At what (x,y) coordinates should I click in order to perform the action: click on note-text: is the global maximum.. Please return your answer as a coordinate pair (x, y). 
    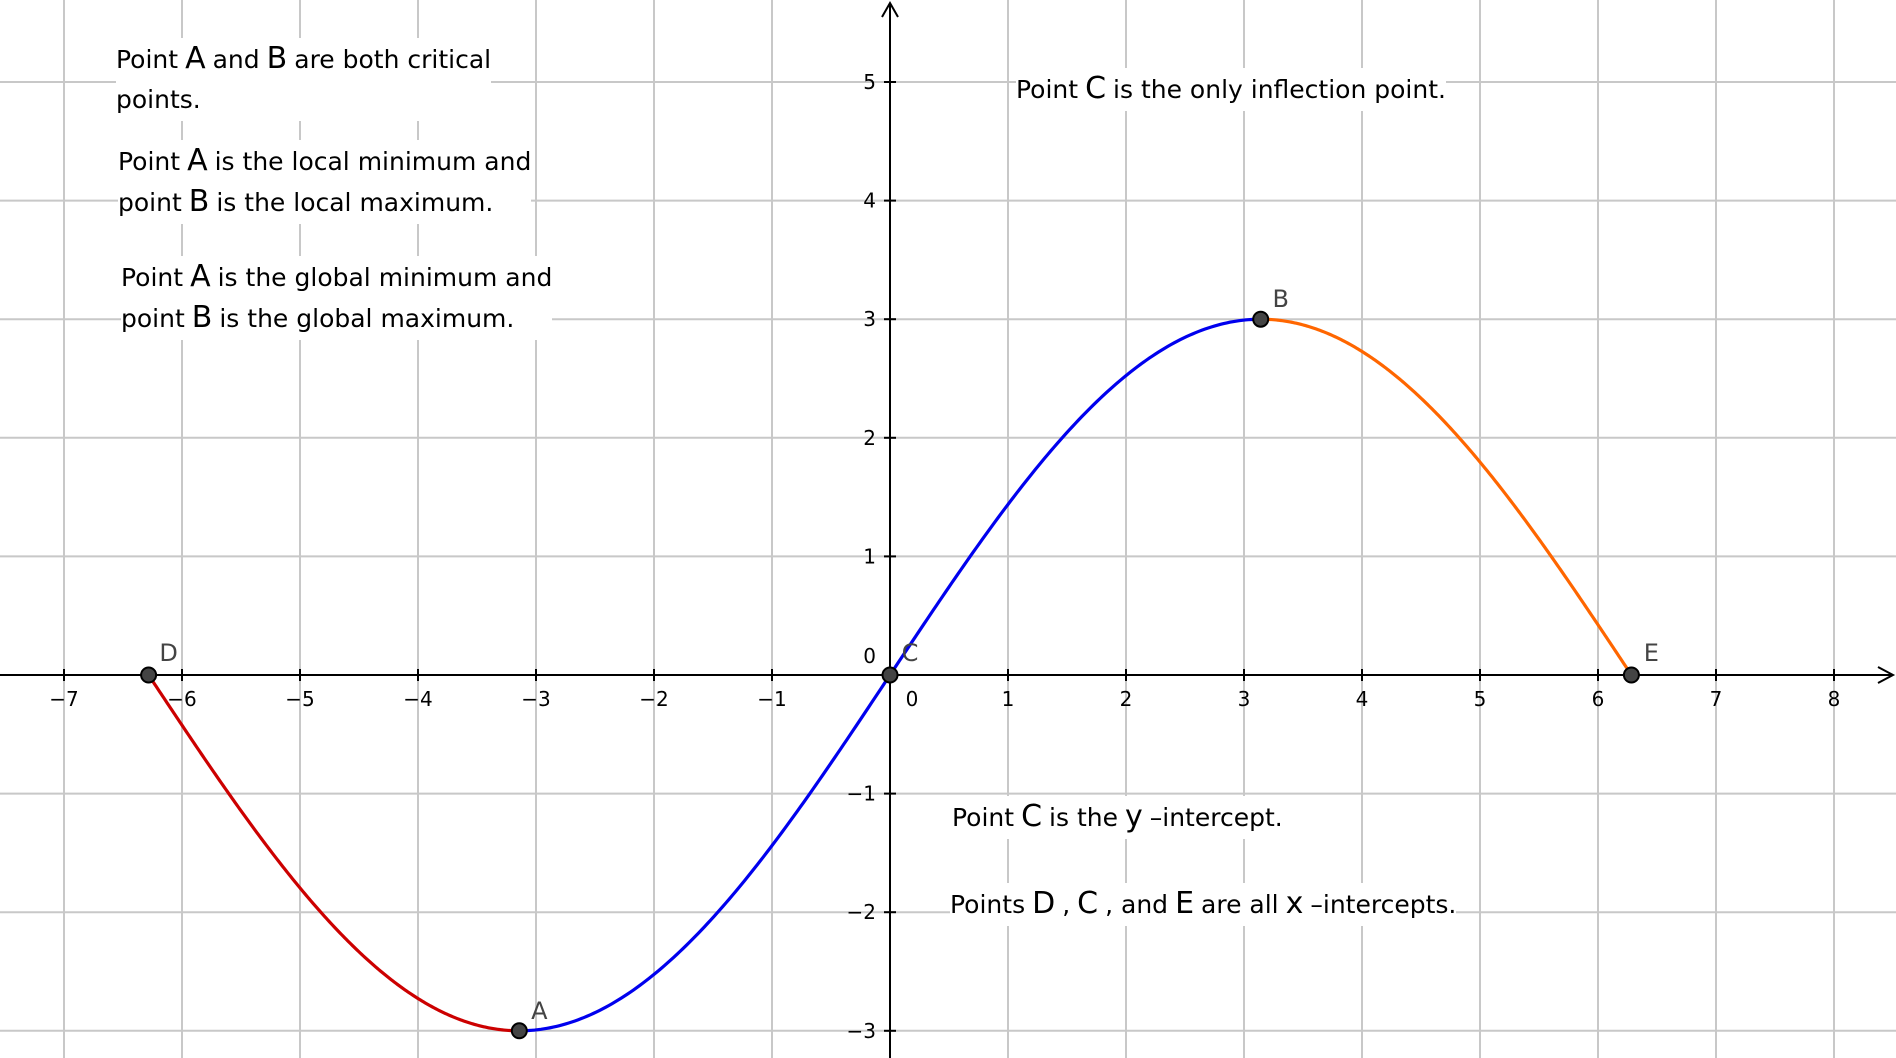
    Looking at the image, I should click on (367, 318).